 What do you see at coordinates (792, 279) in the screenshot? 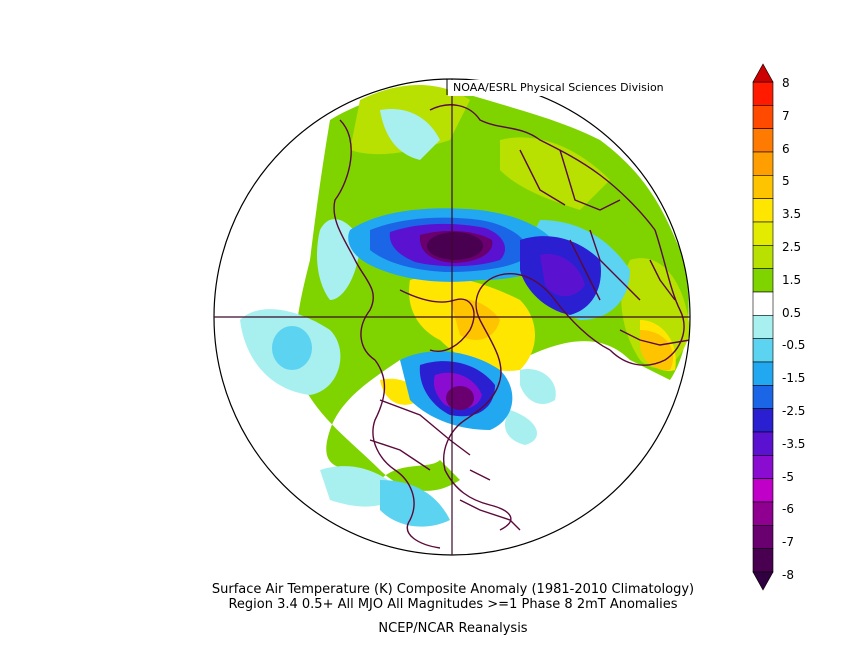
I see `colorbar-tick-label: 1.5` at bounding box center [792, 279].